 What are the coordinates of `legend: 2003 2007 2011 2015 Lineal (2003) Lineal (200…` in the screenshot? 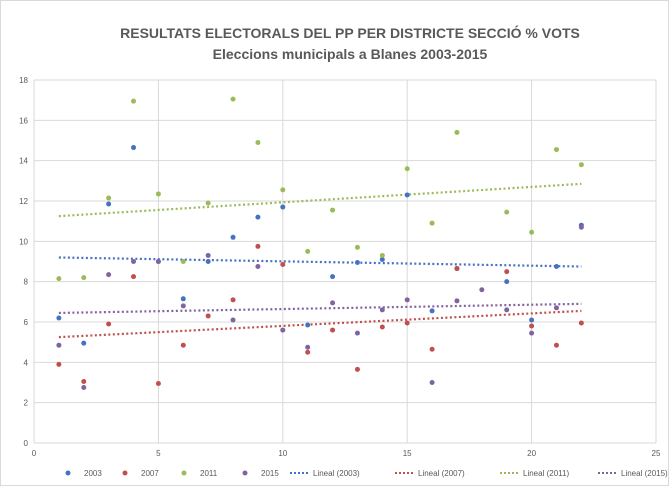 It's located at (366, 473).